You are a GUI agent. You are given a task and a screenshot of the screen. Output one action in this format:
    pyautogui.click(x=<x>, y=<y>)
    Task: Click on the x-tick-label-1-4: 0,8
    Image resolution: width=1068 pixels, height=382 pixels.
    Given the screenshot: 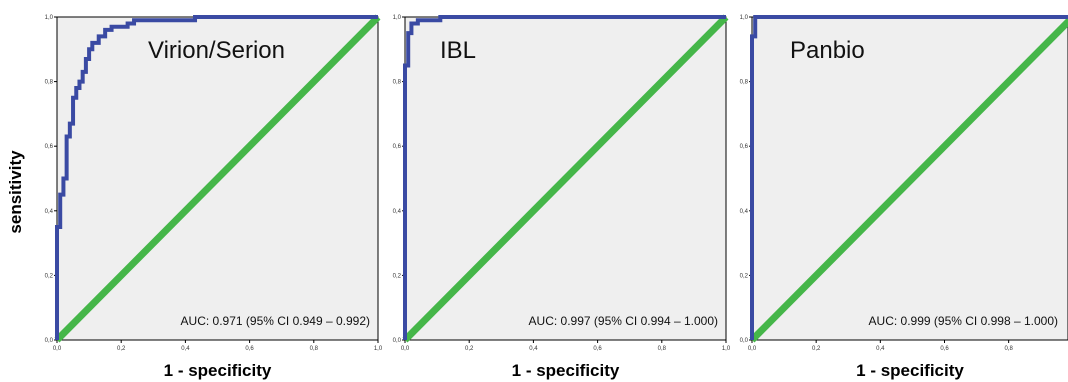 What is the action you would take?
    pyautogui.click(x=314, y=349)
    